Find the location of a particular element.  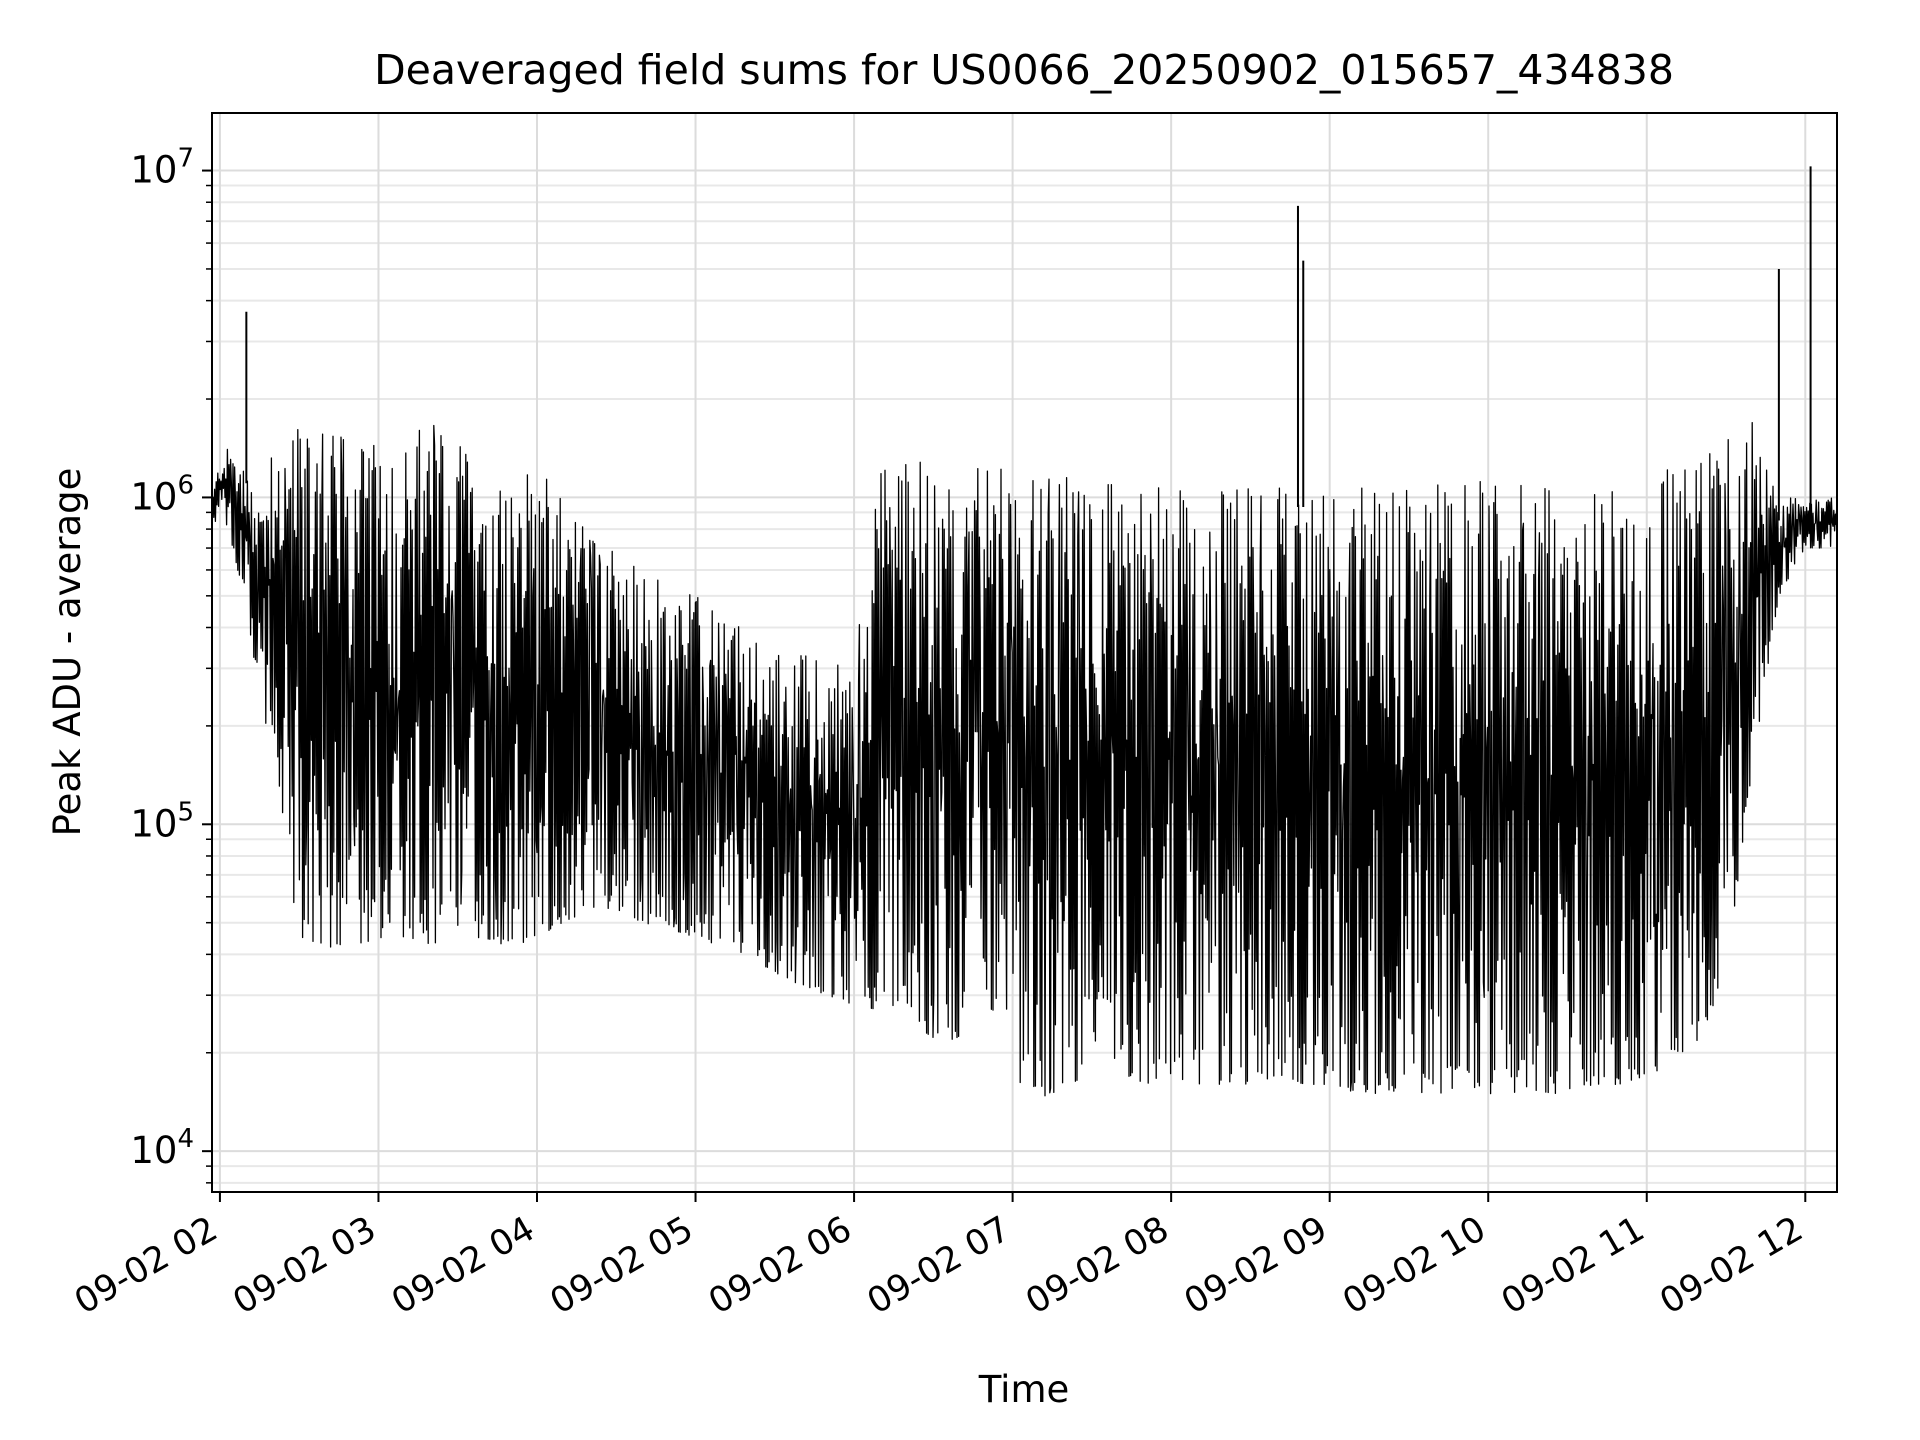

y-tick-label: 106 is located at coordinates (162, 494).